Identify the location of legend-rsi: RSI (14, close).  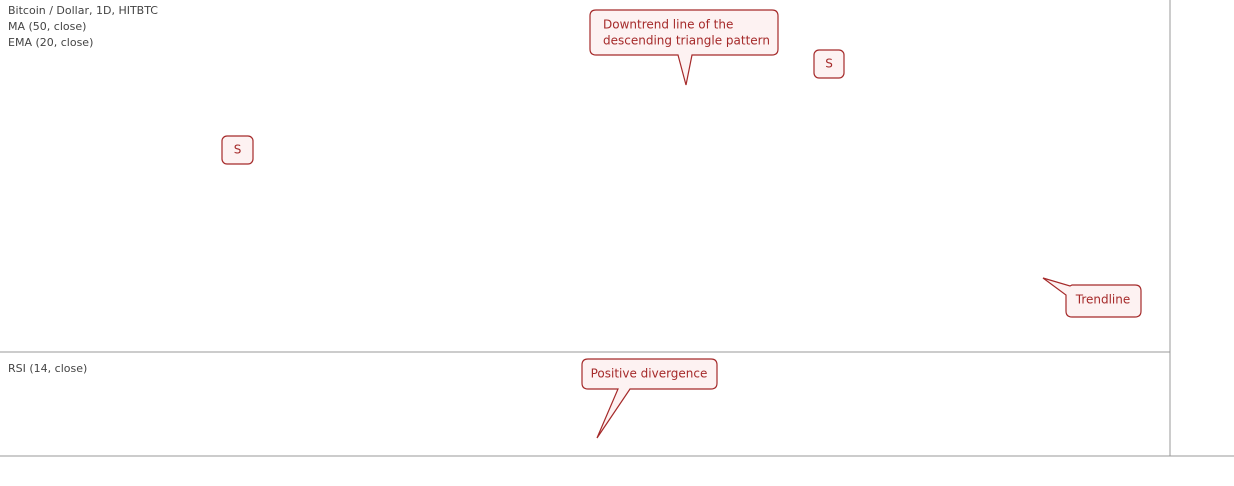
(47, 368).